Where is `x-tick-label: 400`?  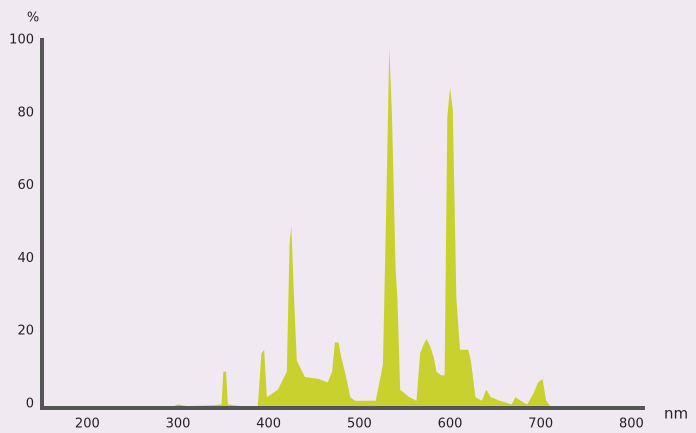 x-tick-label: 400 is located at coordinates (268, 424).